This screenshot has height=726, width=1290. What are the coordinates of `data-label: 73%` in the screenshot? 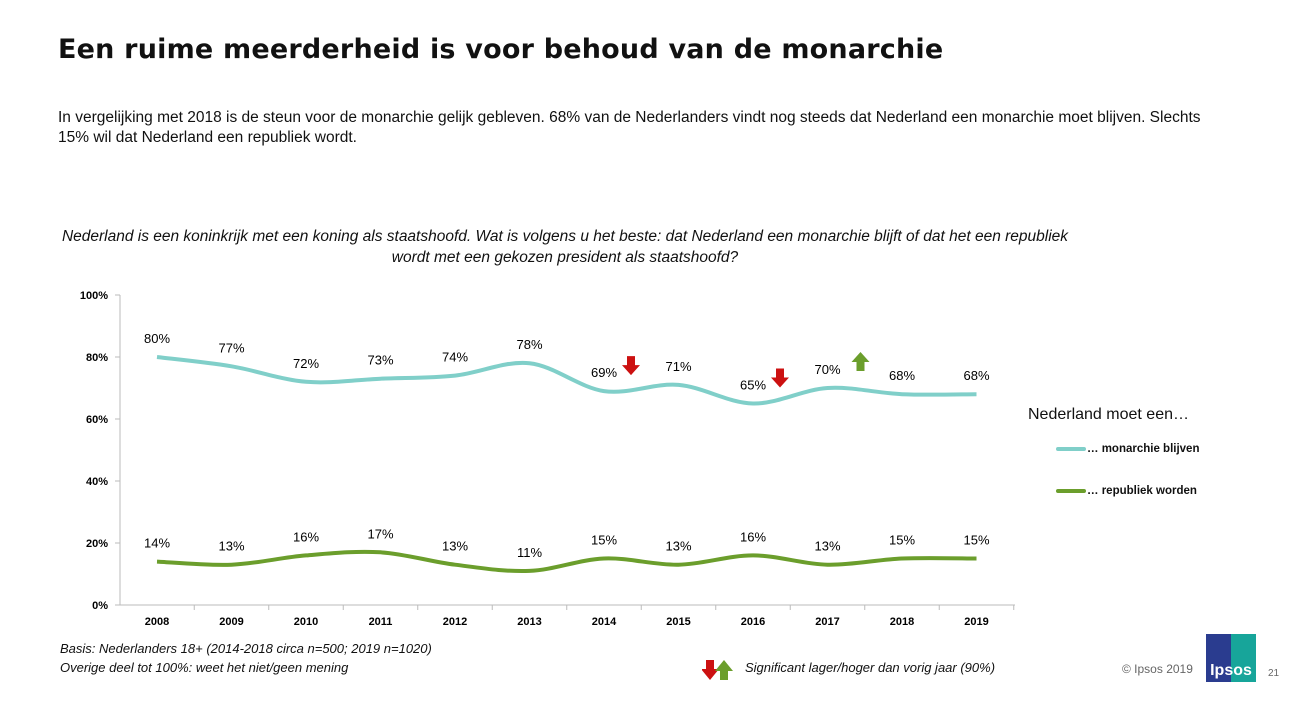 It's located at (380, 360).